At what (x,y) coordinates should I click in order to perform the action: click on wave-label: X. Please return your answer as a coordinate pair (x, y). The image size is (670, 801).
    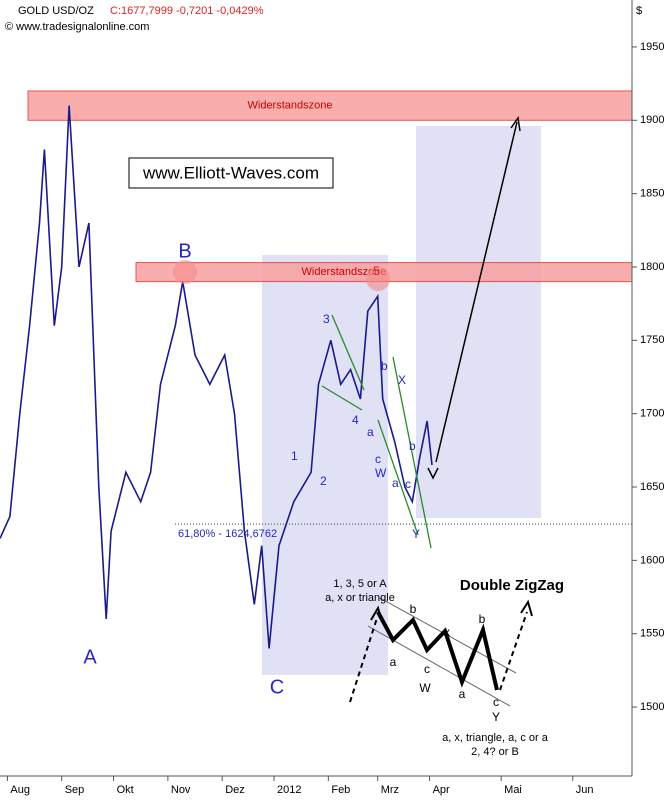
    Looking at the image, I should click on (402, 380).